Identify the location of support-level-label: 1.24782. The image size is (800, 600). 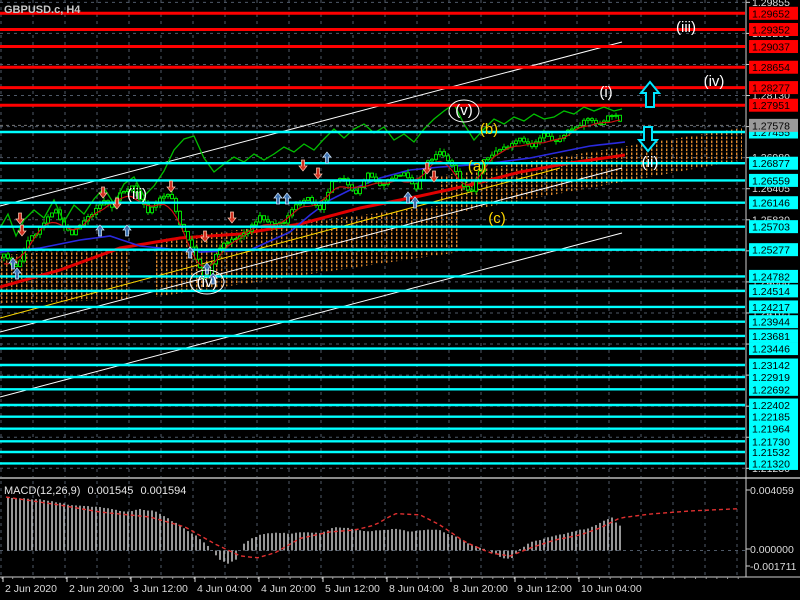
(771, 277).